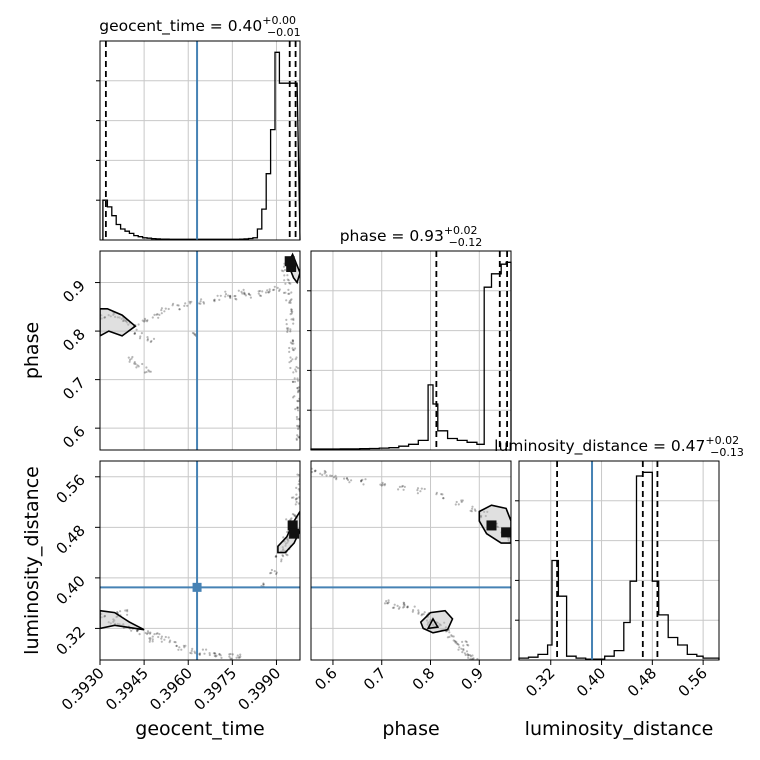 Image resolution: width=760 pixels, height=760 pixels. What do you see at coordinates (202, 560) in the screenshot?
I see `panel-geocent_time-vs-luminosity_distance` at bounding box center [202, 560].